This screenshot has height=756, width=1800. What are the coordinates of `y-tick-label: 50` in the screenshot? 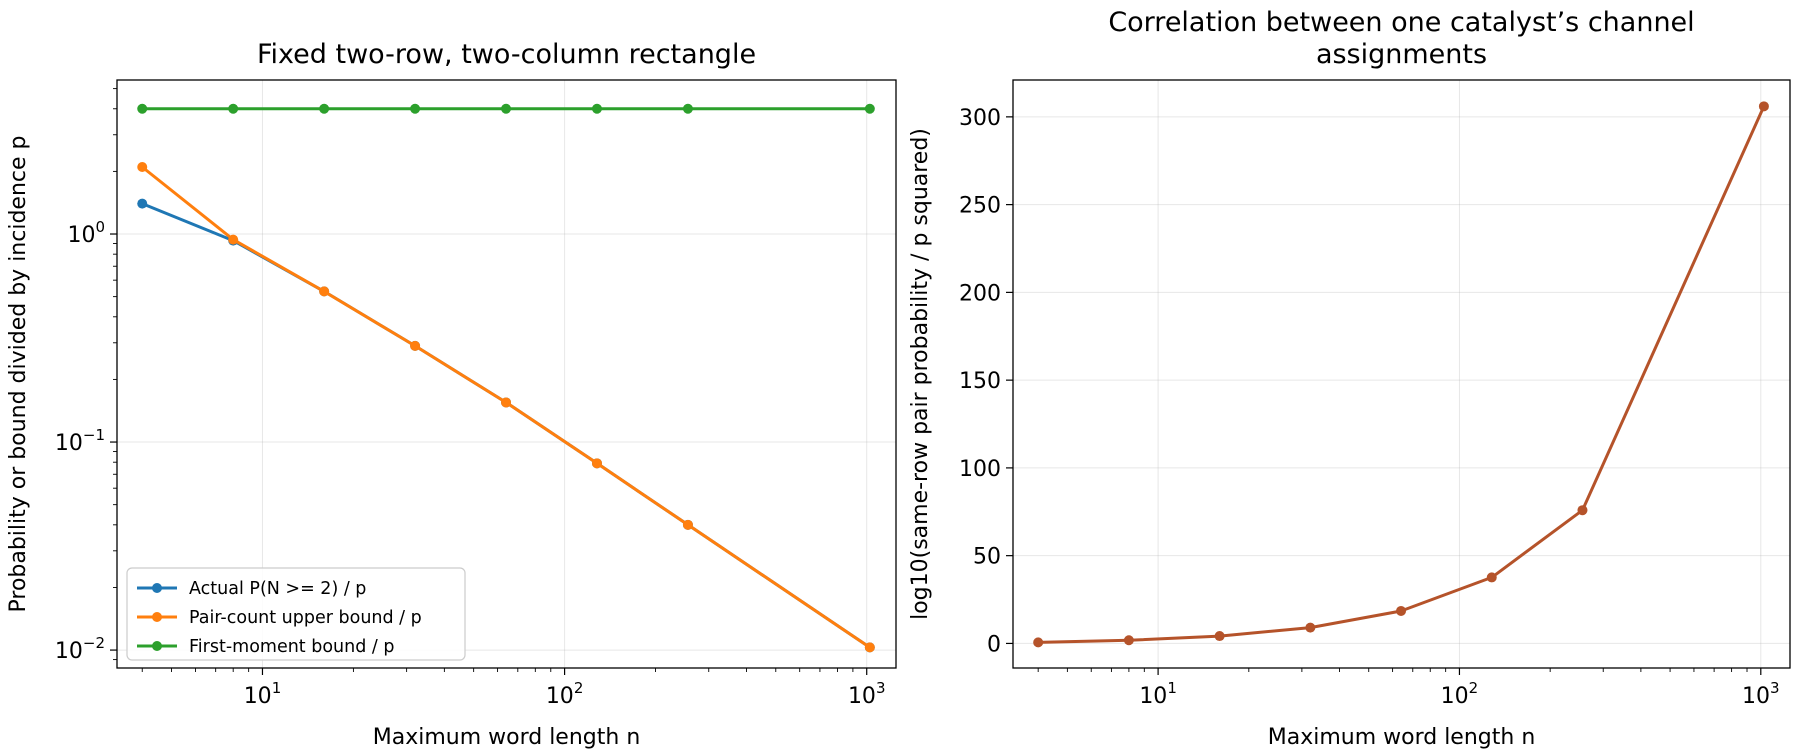 It's located at (987, 557).